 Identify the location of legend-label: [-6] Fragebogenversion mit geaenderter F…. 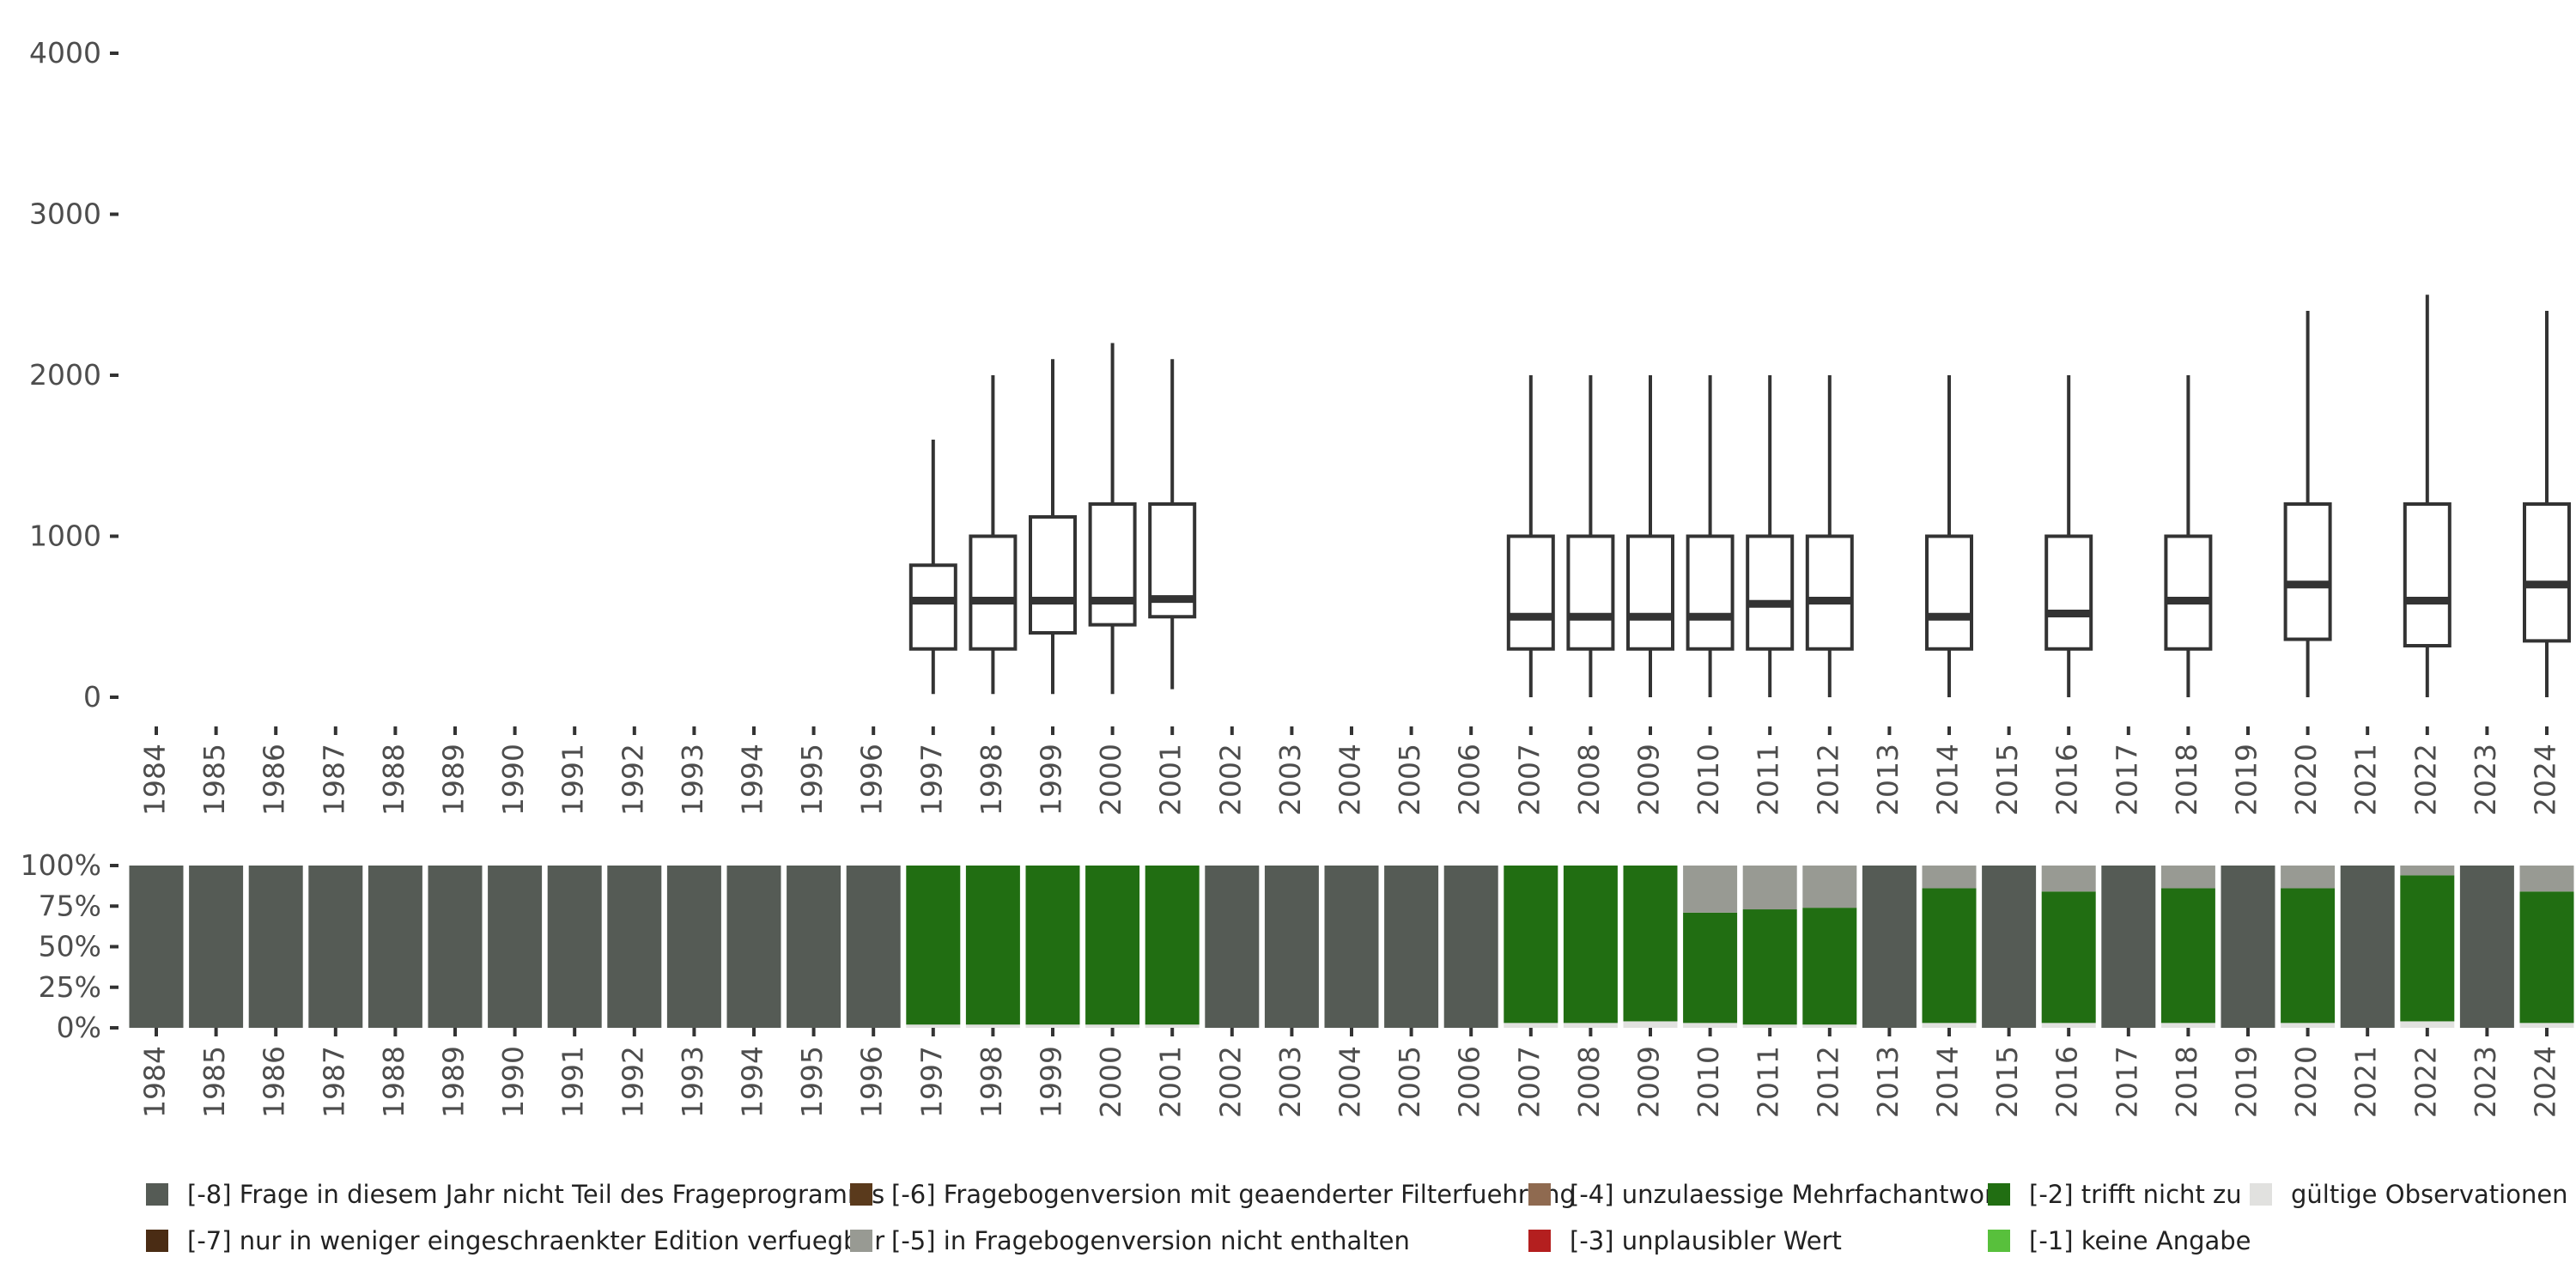
(1233, 1195).